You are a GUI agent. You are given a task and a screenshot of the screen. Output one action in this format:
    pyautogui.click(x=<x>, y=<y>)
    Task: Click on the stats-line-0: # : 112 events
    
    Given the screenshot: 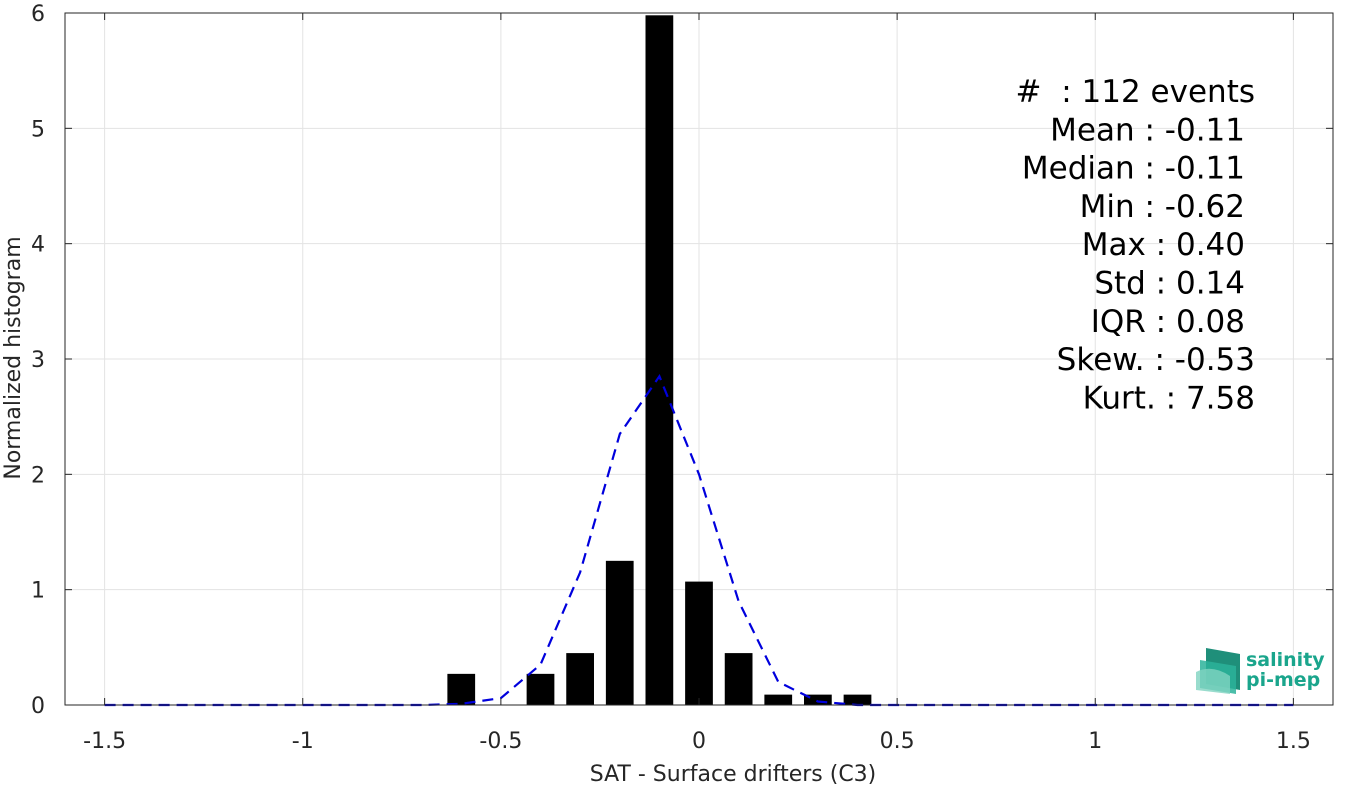 What is the action you would take?
    pyautogui.click(x=1135, y=92)
    